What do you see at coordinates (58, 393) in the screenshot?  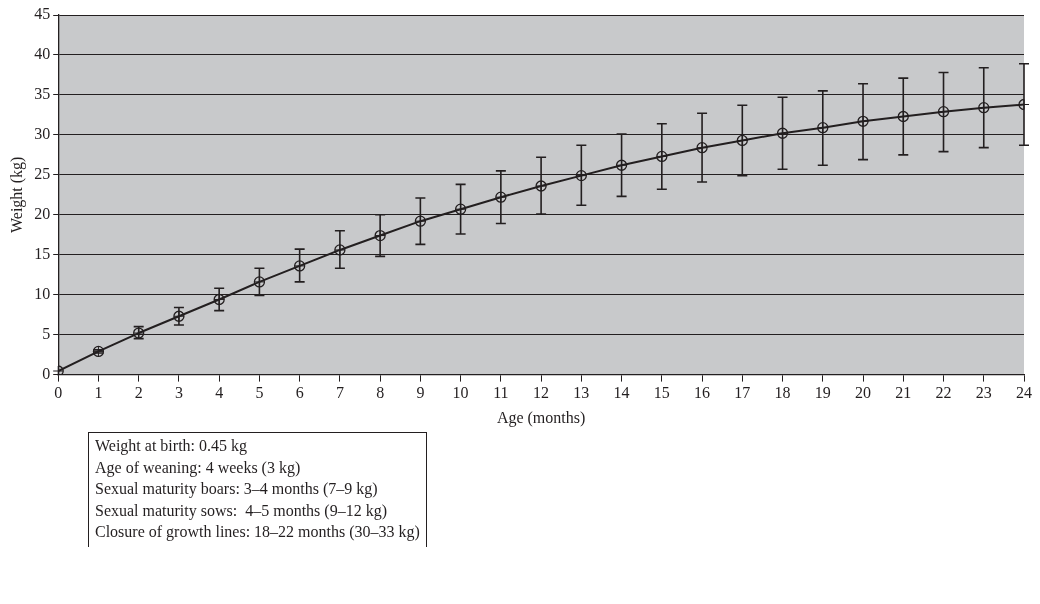 I see `x-tick-label: 0` at bounding box center [58, 393].